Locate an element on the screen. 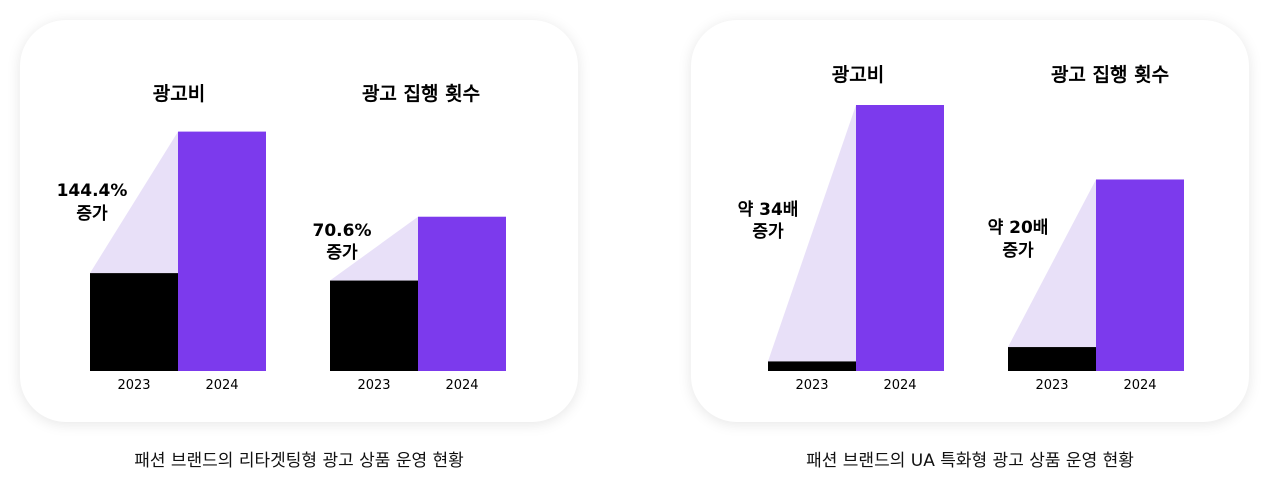 This screenshot has height=481, width=1280. chart-retargeting-run-count: 광고 집행 횟수 70.6%증가 2023 2024 is located at coordinates (409, 238).